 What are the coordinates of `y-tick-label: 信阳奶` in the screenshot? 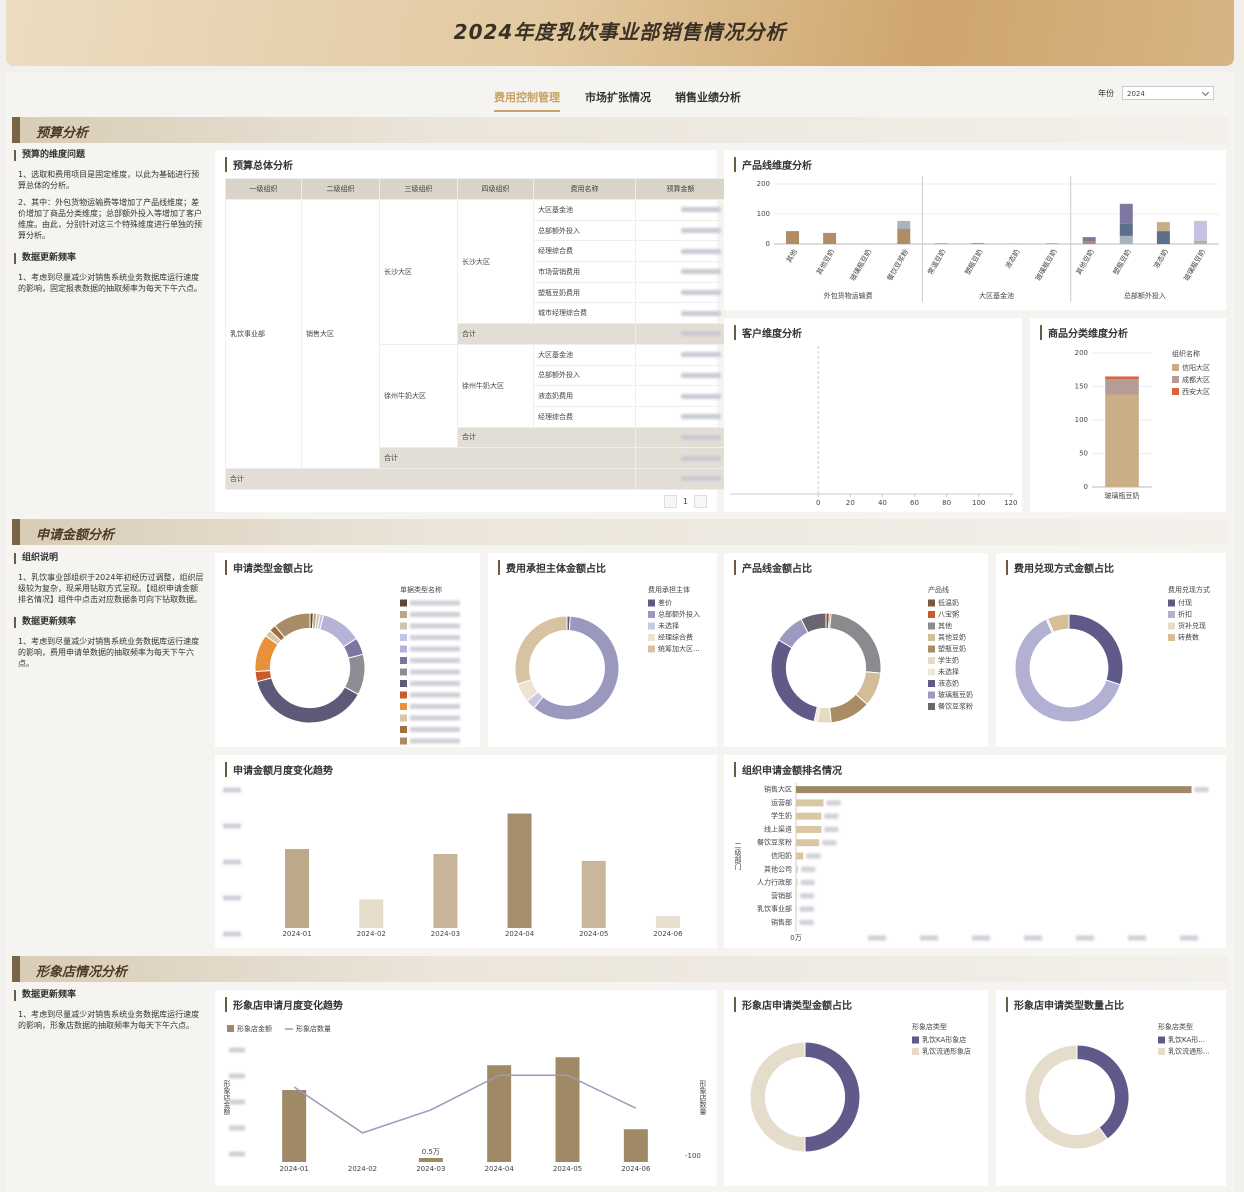 It's located at (781, 855).